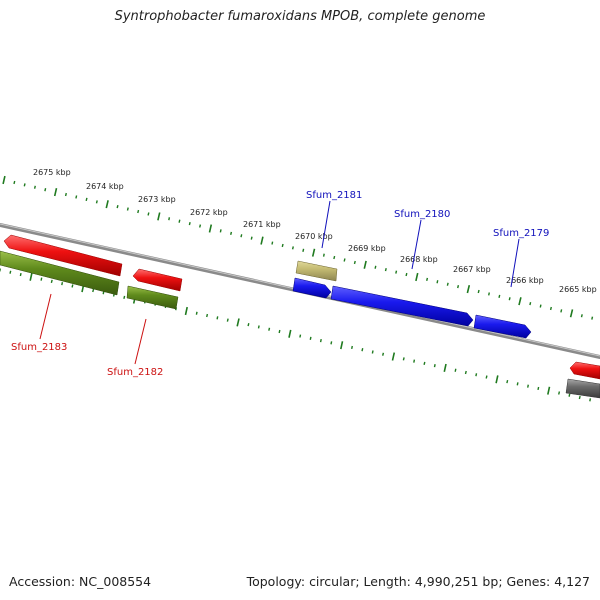  Describe the element at coordinates (367, 248) in the screenshot. I see `kbp-label: 2669 kbp` at that location.